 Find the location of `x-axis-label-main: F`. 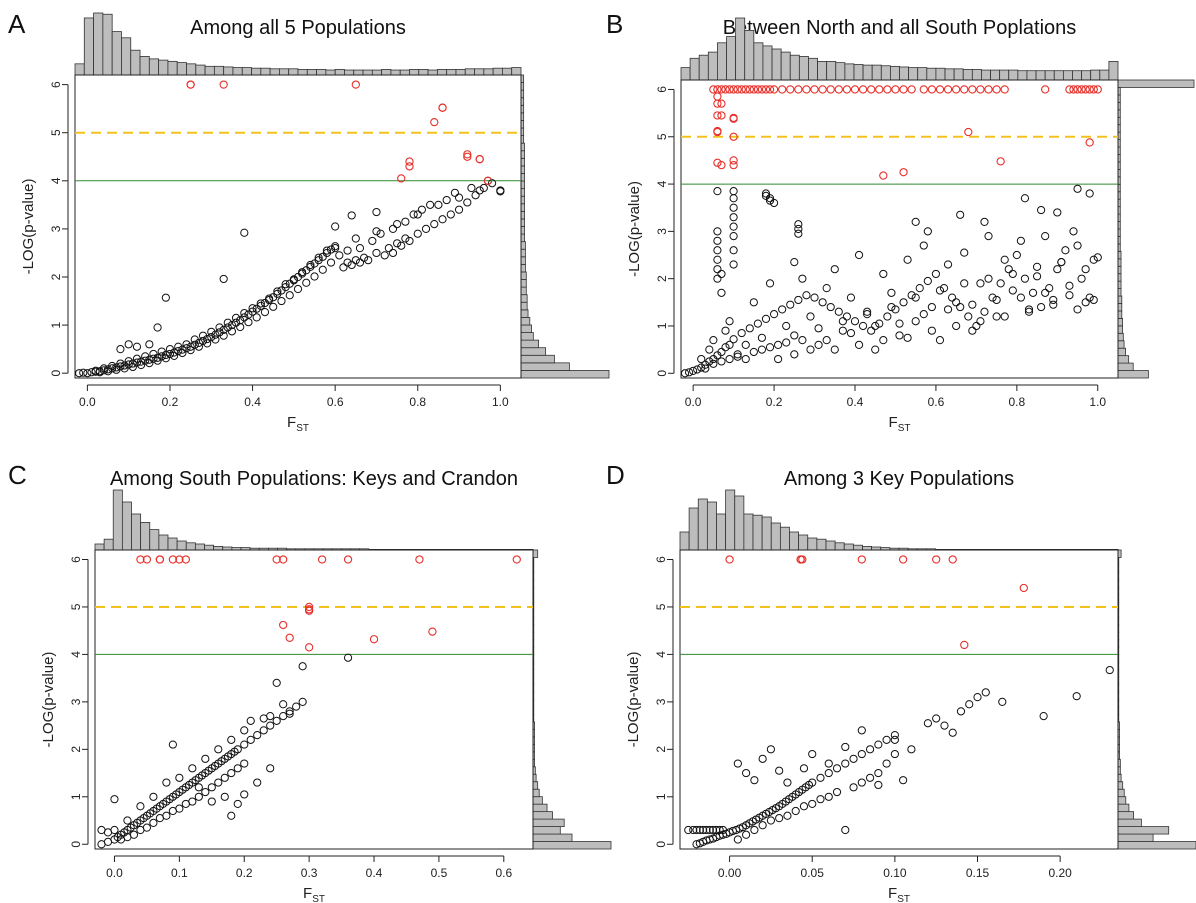

x-axis-label-main: F is located at coordinates (892, 893).